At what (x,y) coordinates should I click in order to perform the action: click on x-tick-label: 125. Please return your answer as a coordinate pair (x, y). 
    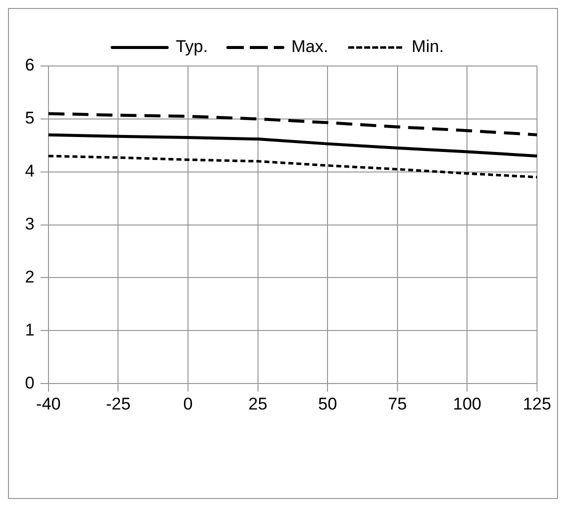
    Looking at the image, I should click on (537, 404).